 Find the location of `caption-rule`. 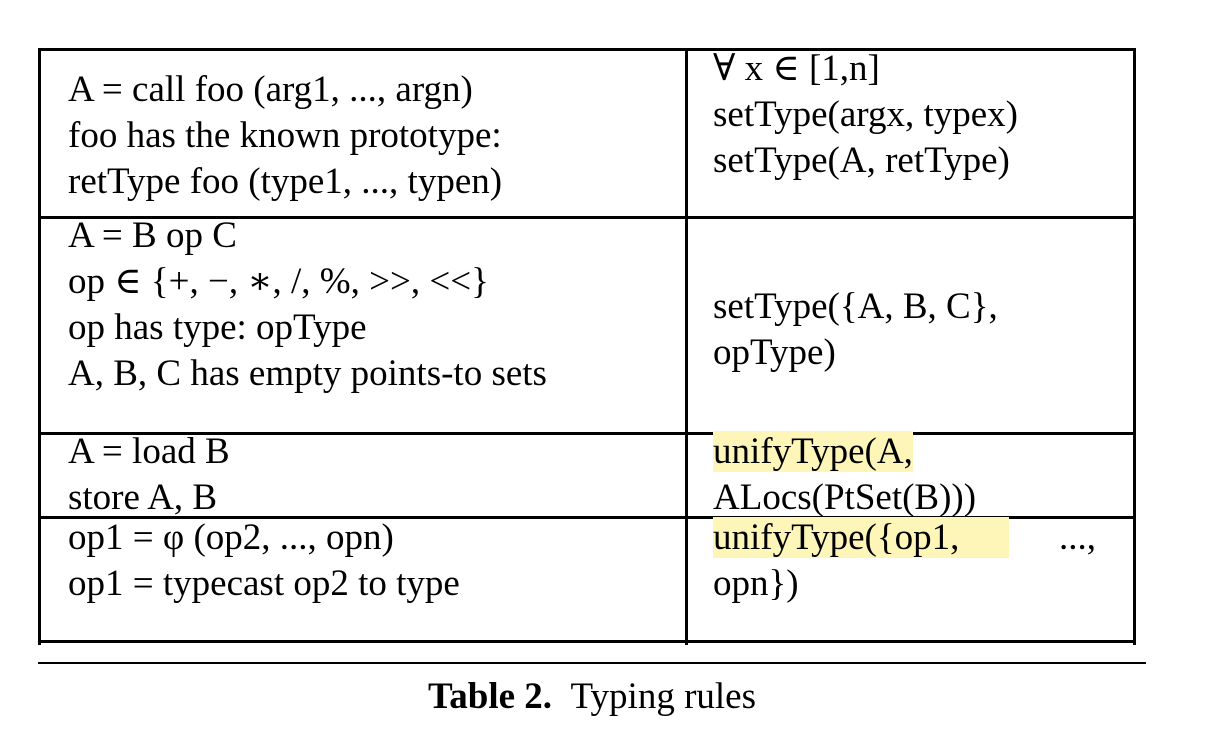

caption-rule is located at coordinates (592, 663).